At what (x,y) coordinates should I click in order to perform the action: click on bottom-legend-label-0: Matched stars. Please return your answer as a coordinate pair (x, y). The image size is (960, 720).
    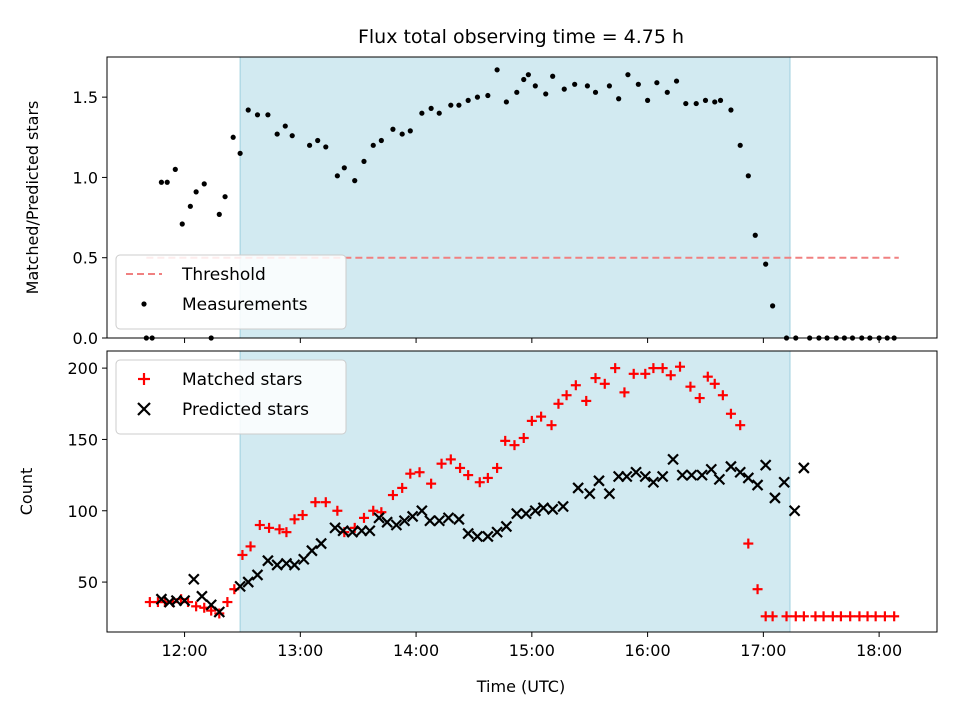
    Looking at the image, I should click on (242, 380).